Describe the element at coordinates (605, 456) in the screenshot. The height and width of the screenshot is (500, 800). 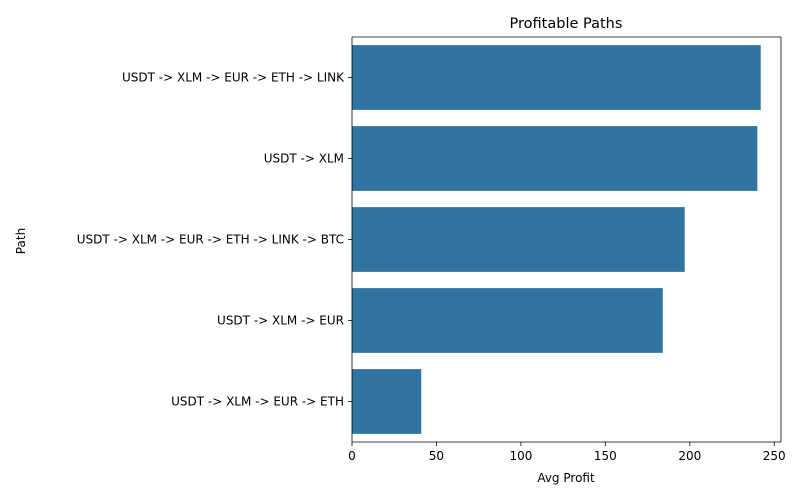
I see `x-tick-label: 150` at that location.